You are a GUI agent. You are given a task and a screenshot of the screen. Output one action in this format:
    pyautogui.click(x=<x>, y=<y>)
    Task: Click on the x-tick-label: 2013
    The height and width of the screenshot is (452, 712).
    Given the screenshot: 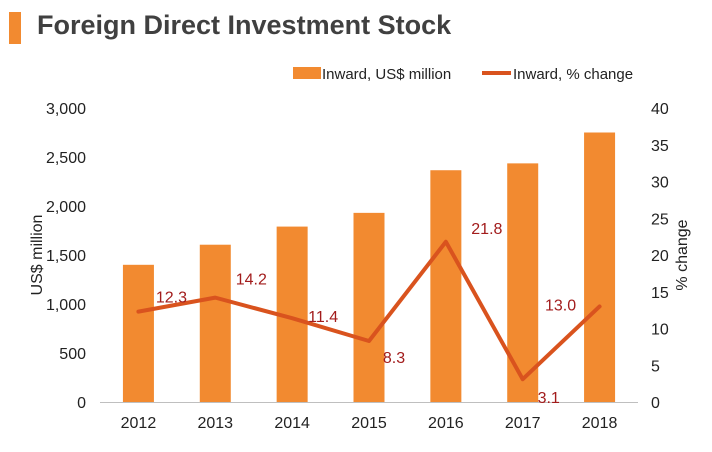 What is the action you would take?
    pyautogui.click(x=215, y=423)
    